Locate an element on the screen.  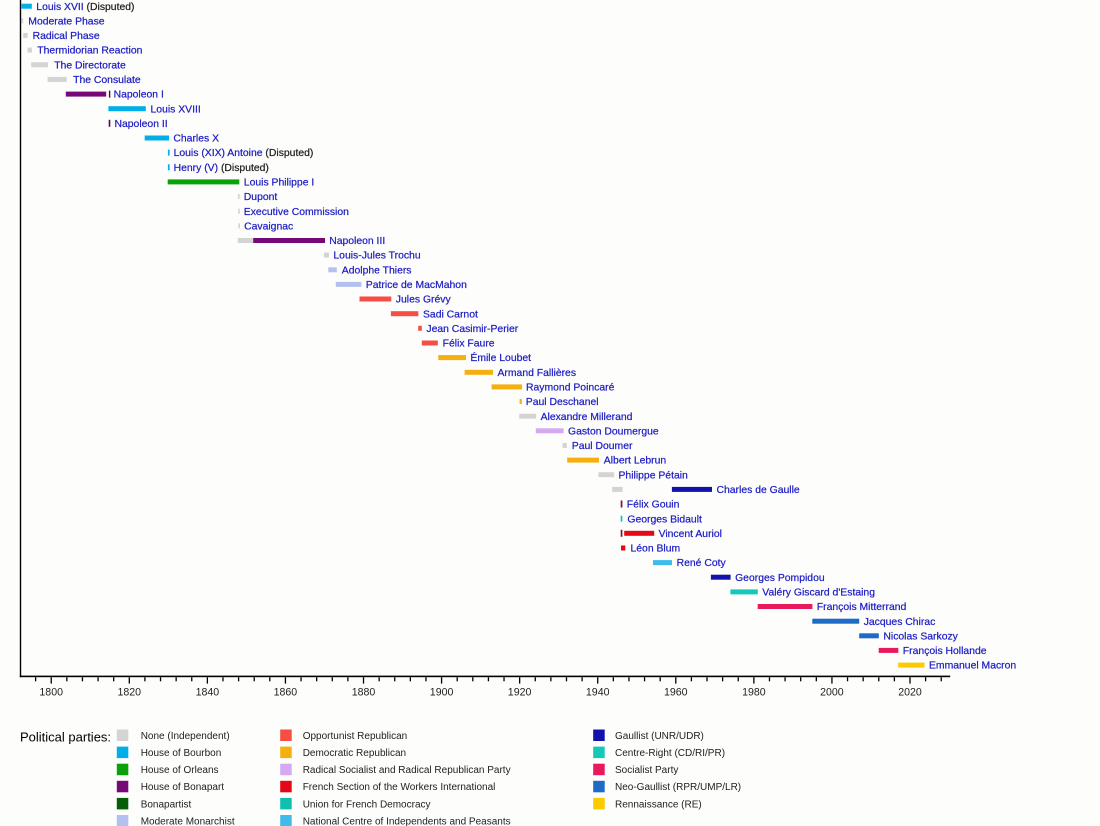
svg-text: Alexandre Millerand is located at coordinates (587, 417).